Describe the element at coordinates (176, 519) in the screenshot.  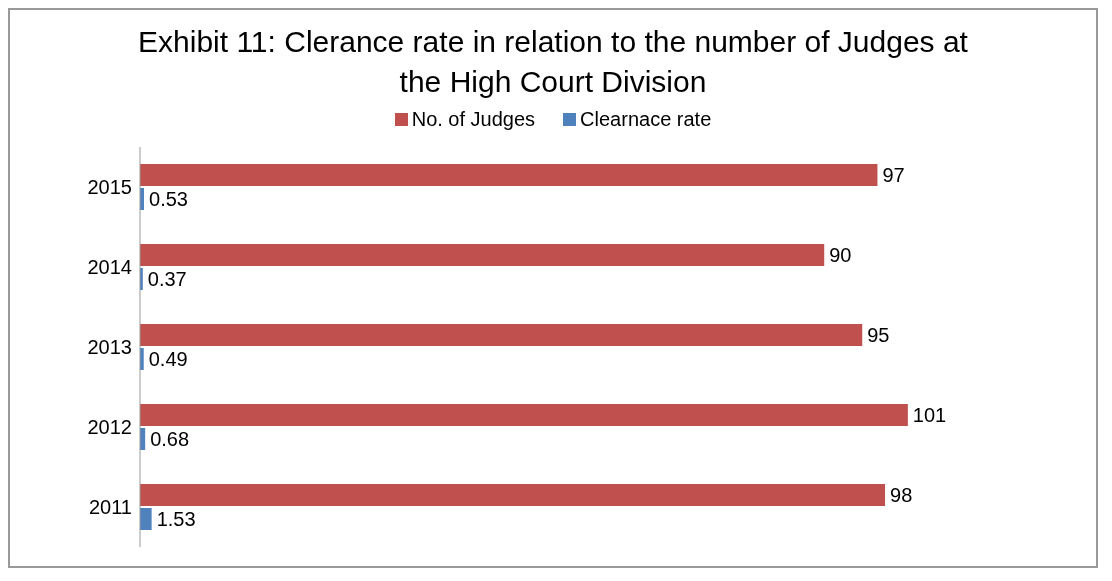
I see `data-label: 1.53` at that location.